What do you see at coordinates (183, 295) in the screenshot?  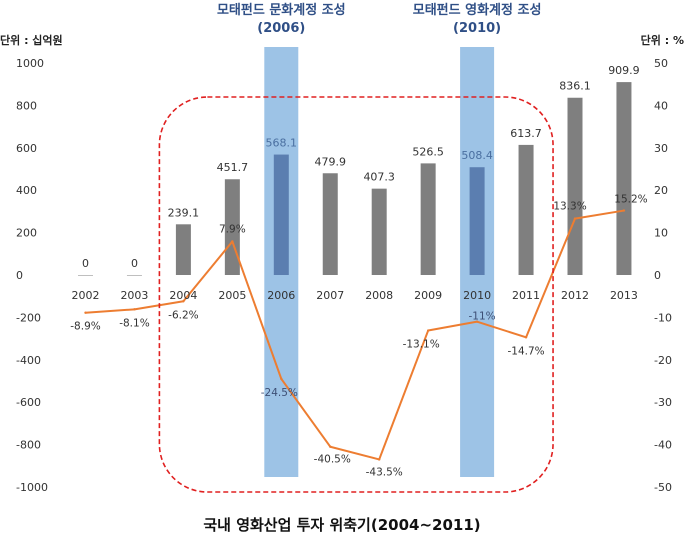 I see `x-axis-tick: 2004` at bounding box center [183, 295].